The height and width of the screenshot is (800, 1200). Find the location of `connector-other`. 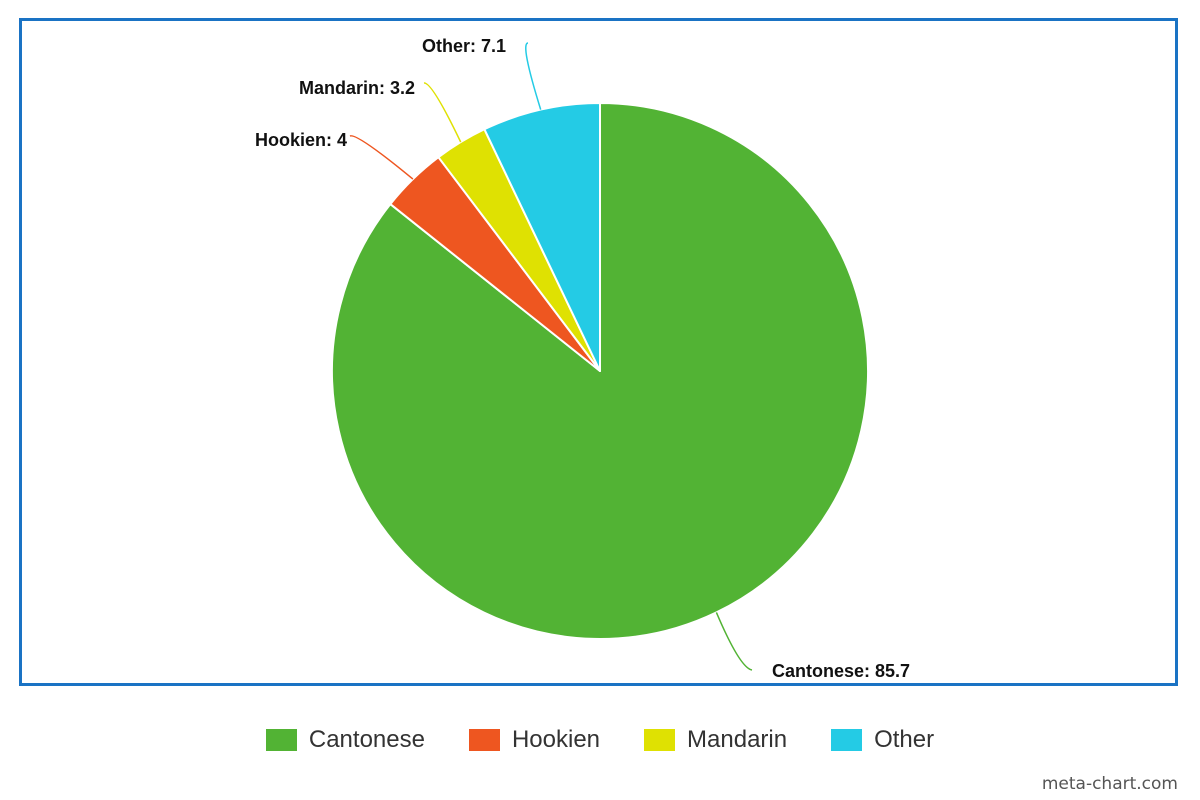

connector-other is located at coordinates (533, 76).